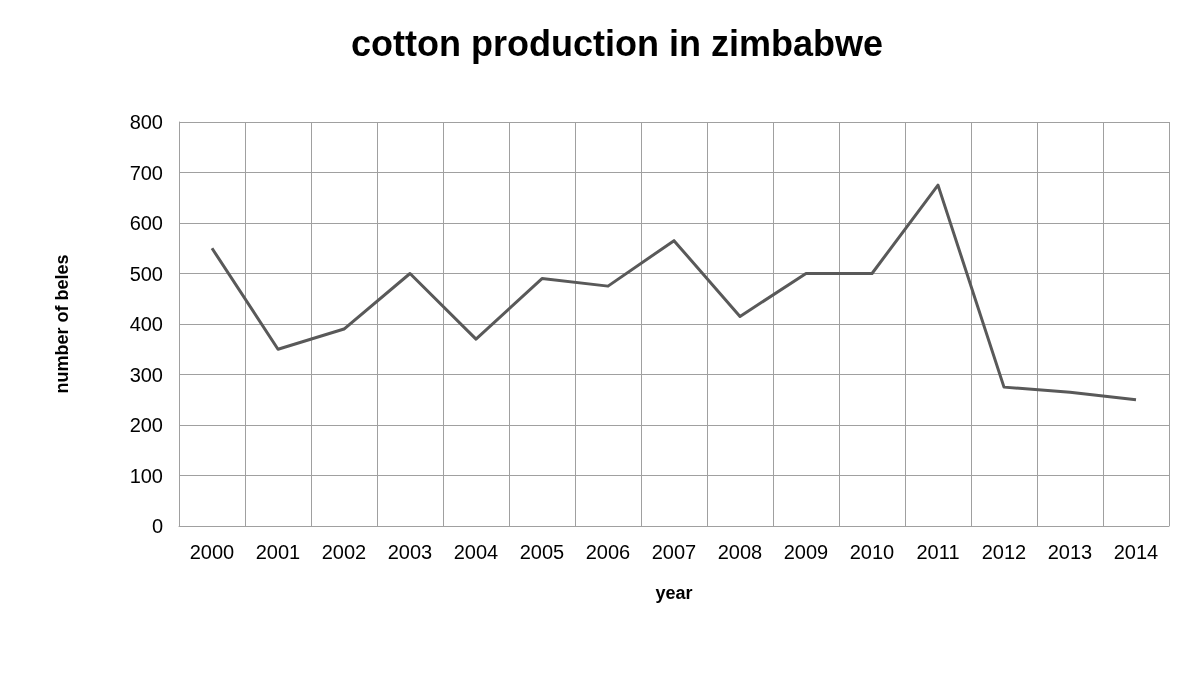 This screenshot has width=1189, height=675. I want to click on x-tick-label: 2005, so click(542, 552).